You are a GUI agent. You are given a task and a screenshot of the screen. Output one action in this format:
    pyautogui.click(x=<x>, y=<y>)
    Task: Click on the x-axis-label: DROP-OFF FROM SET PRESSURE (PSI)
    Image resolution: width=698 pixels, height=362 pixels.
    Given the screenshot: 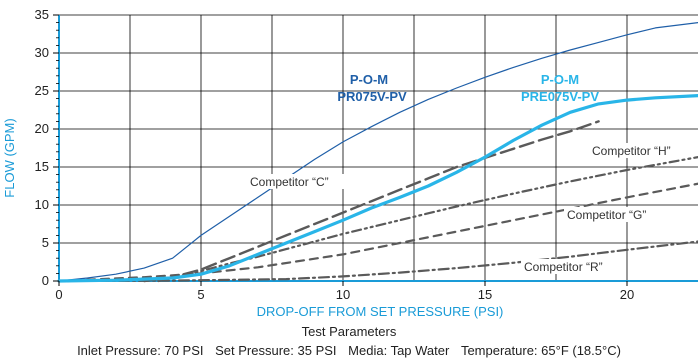 What is the action you would take?
    pyautogui.click(x=380, y=311)
    